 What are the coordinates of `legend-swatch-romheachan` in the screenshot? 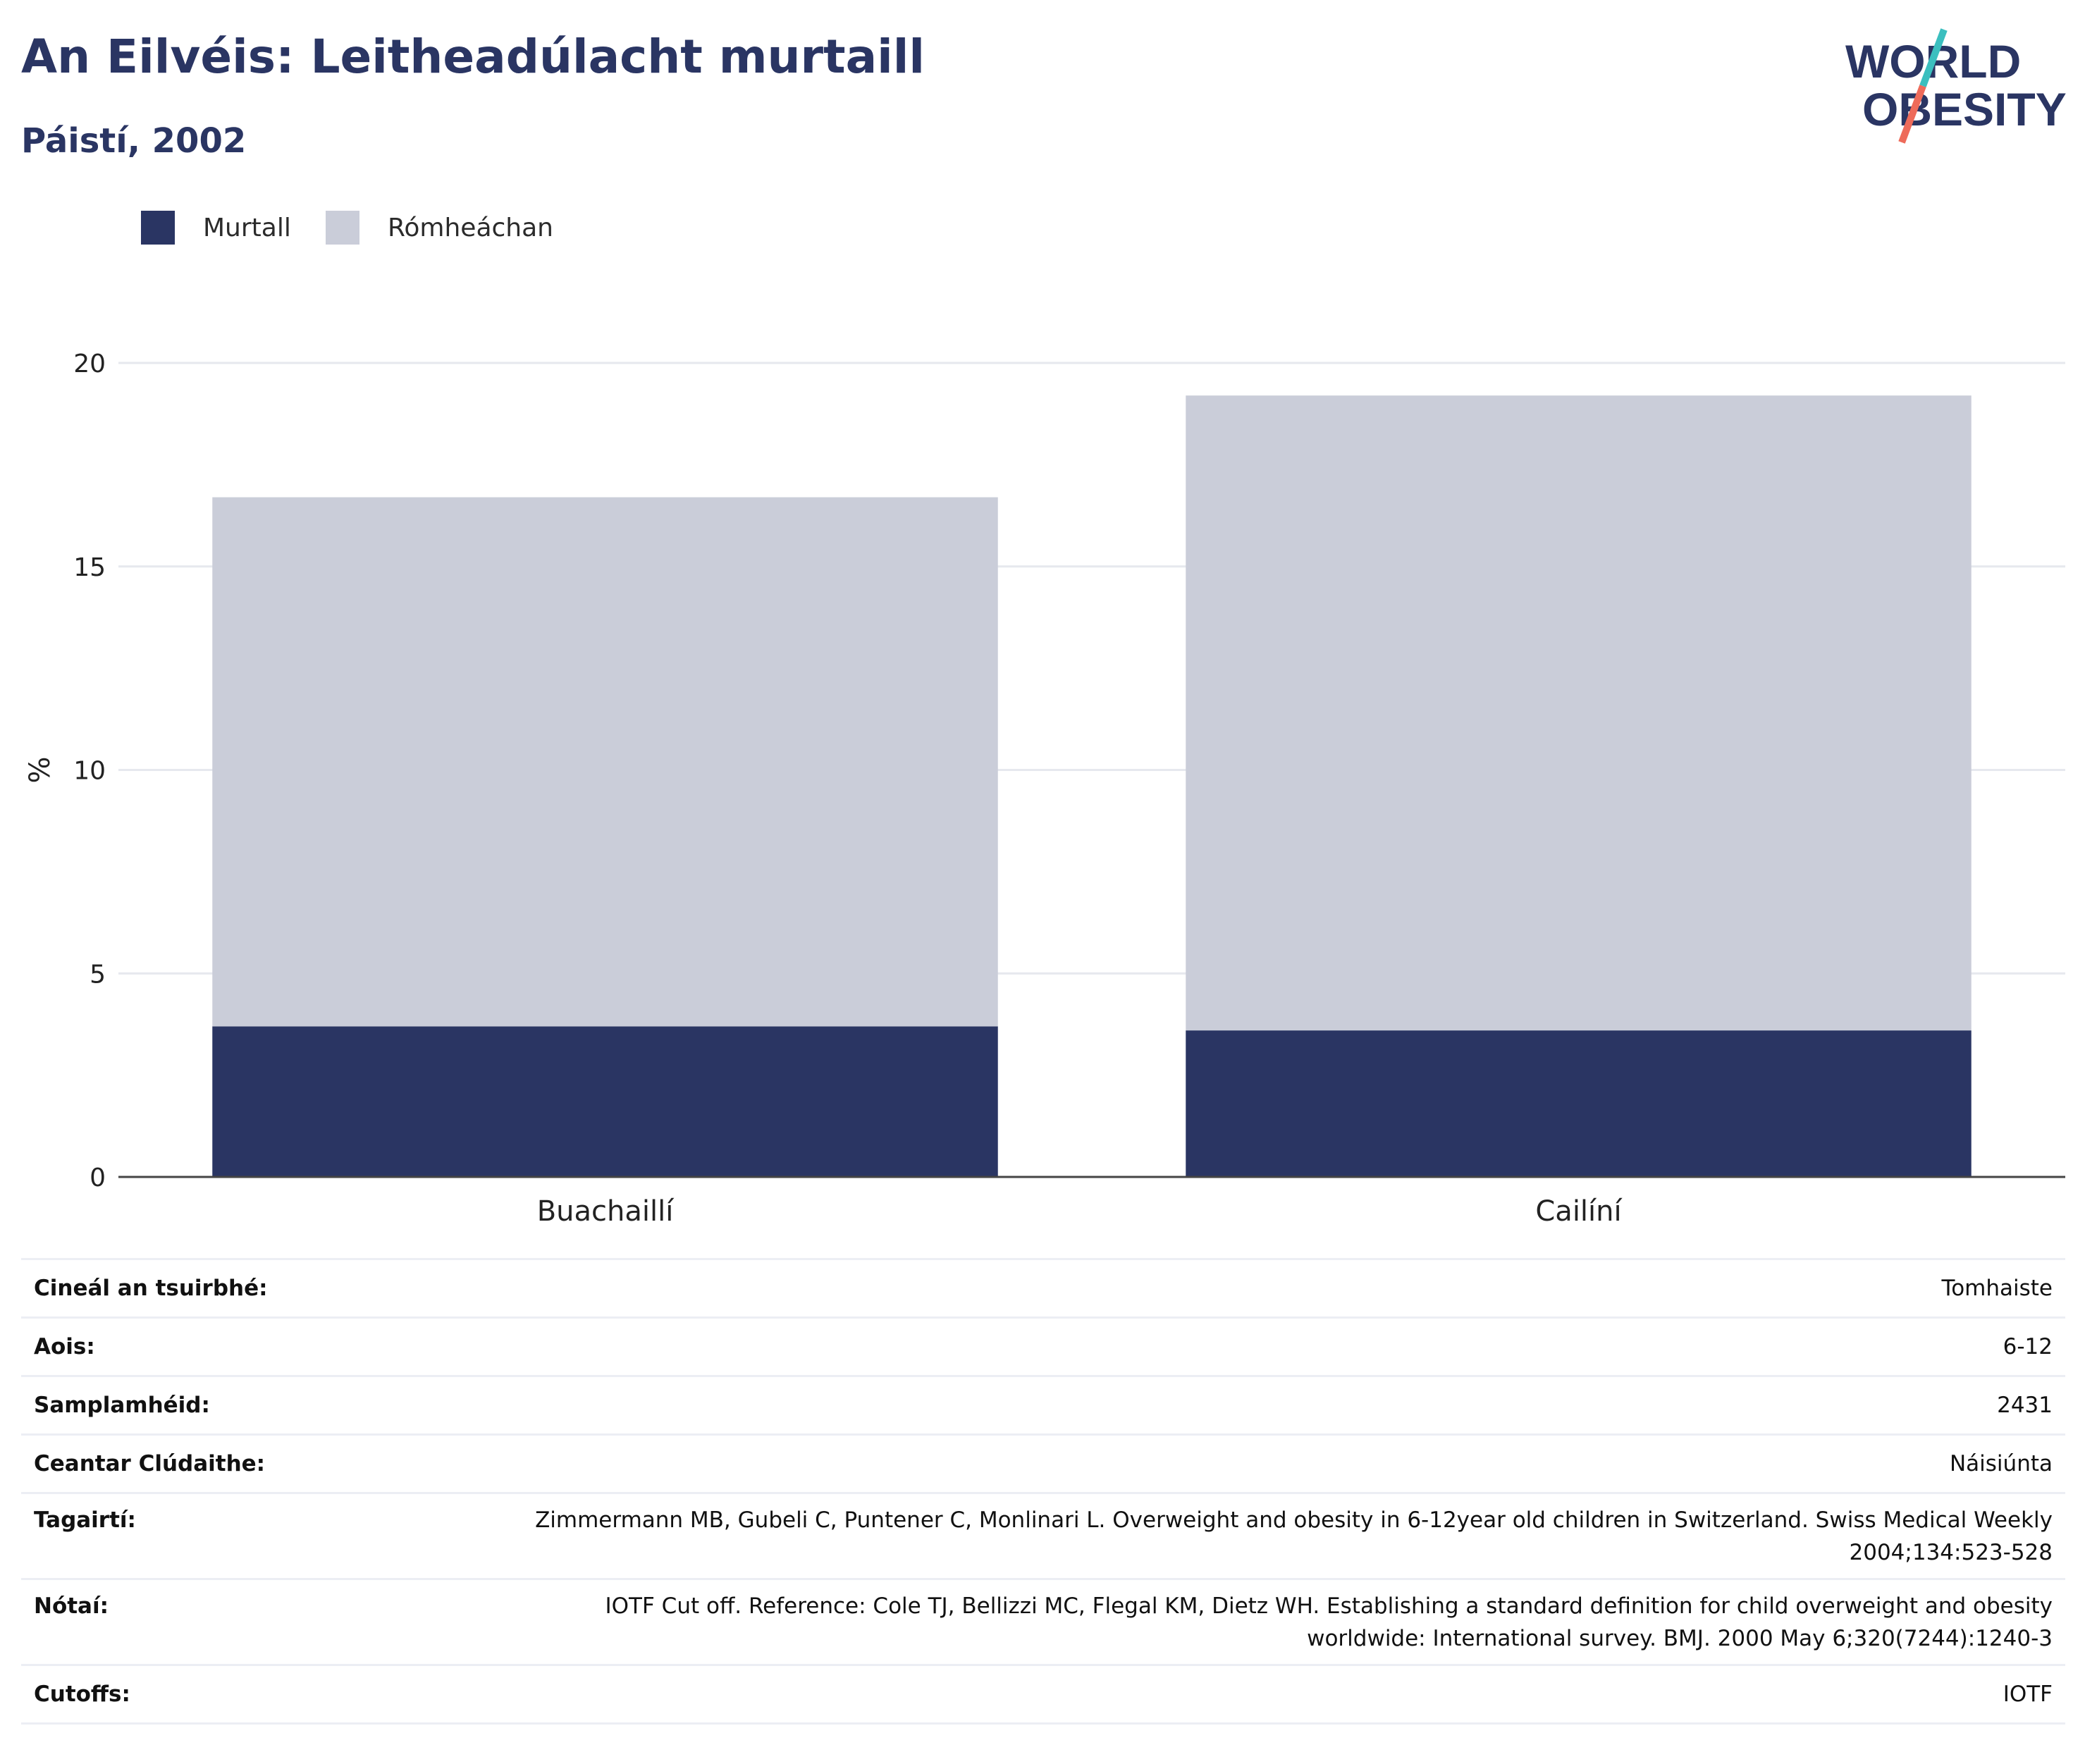 It's located at (342, 228).